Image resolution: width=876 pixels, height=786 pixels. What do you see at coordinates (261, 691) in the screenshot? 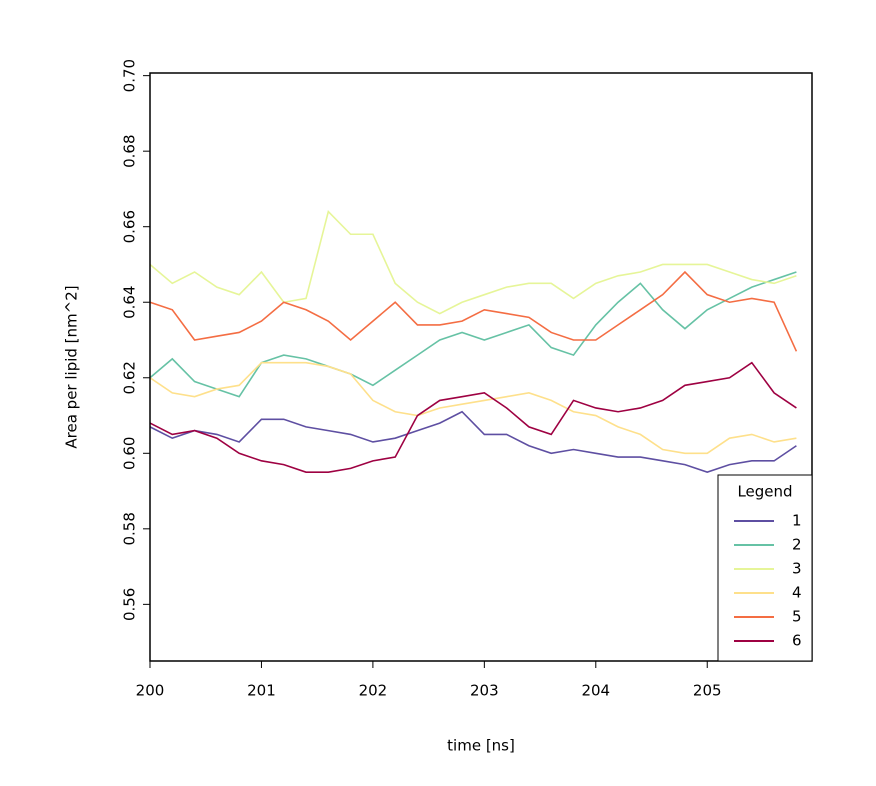
I see `x-tick-label: 201` at bounding box center [261, 691].